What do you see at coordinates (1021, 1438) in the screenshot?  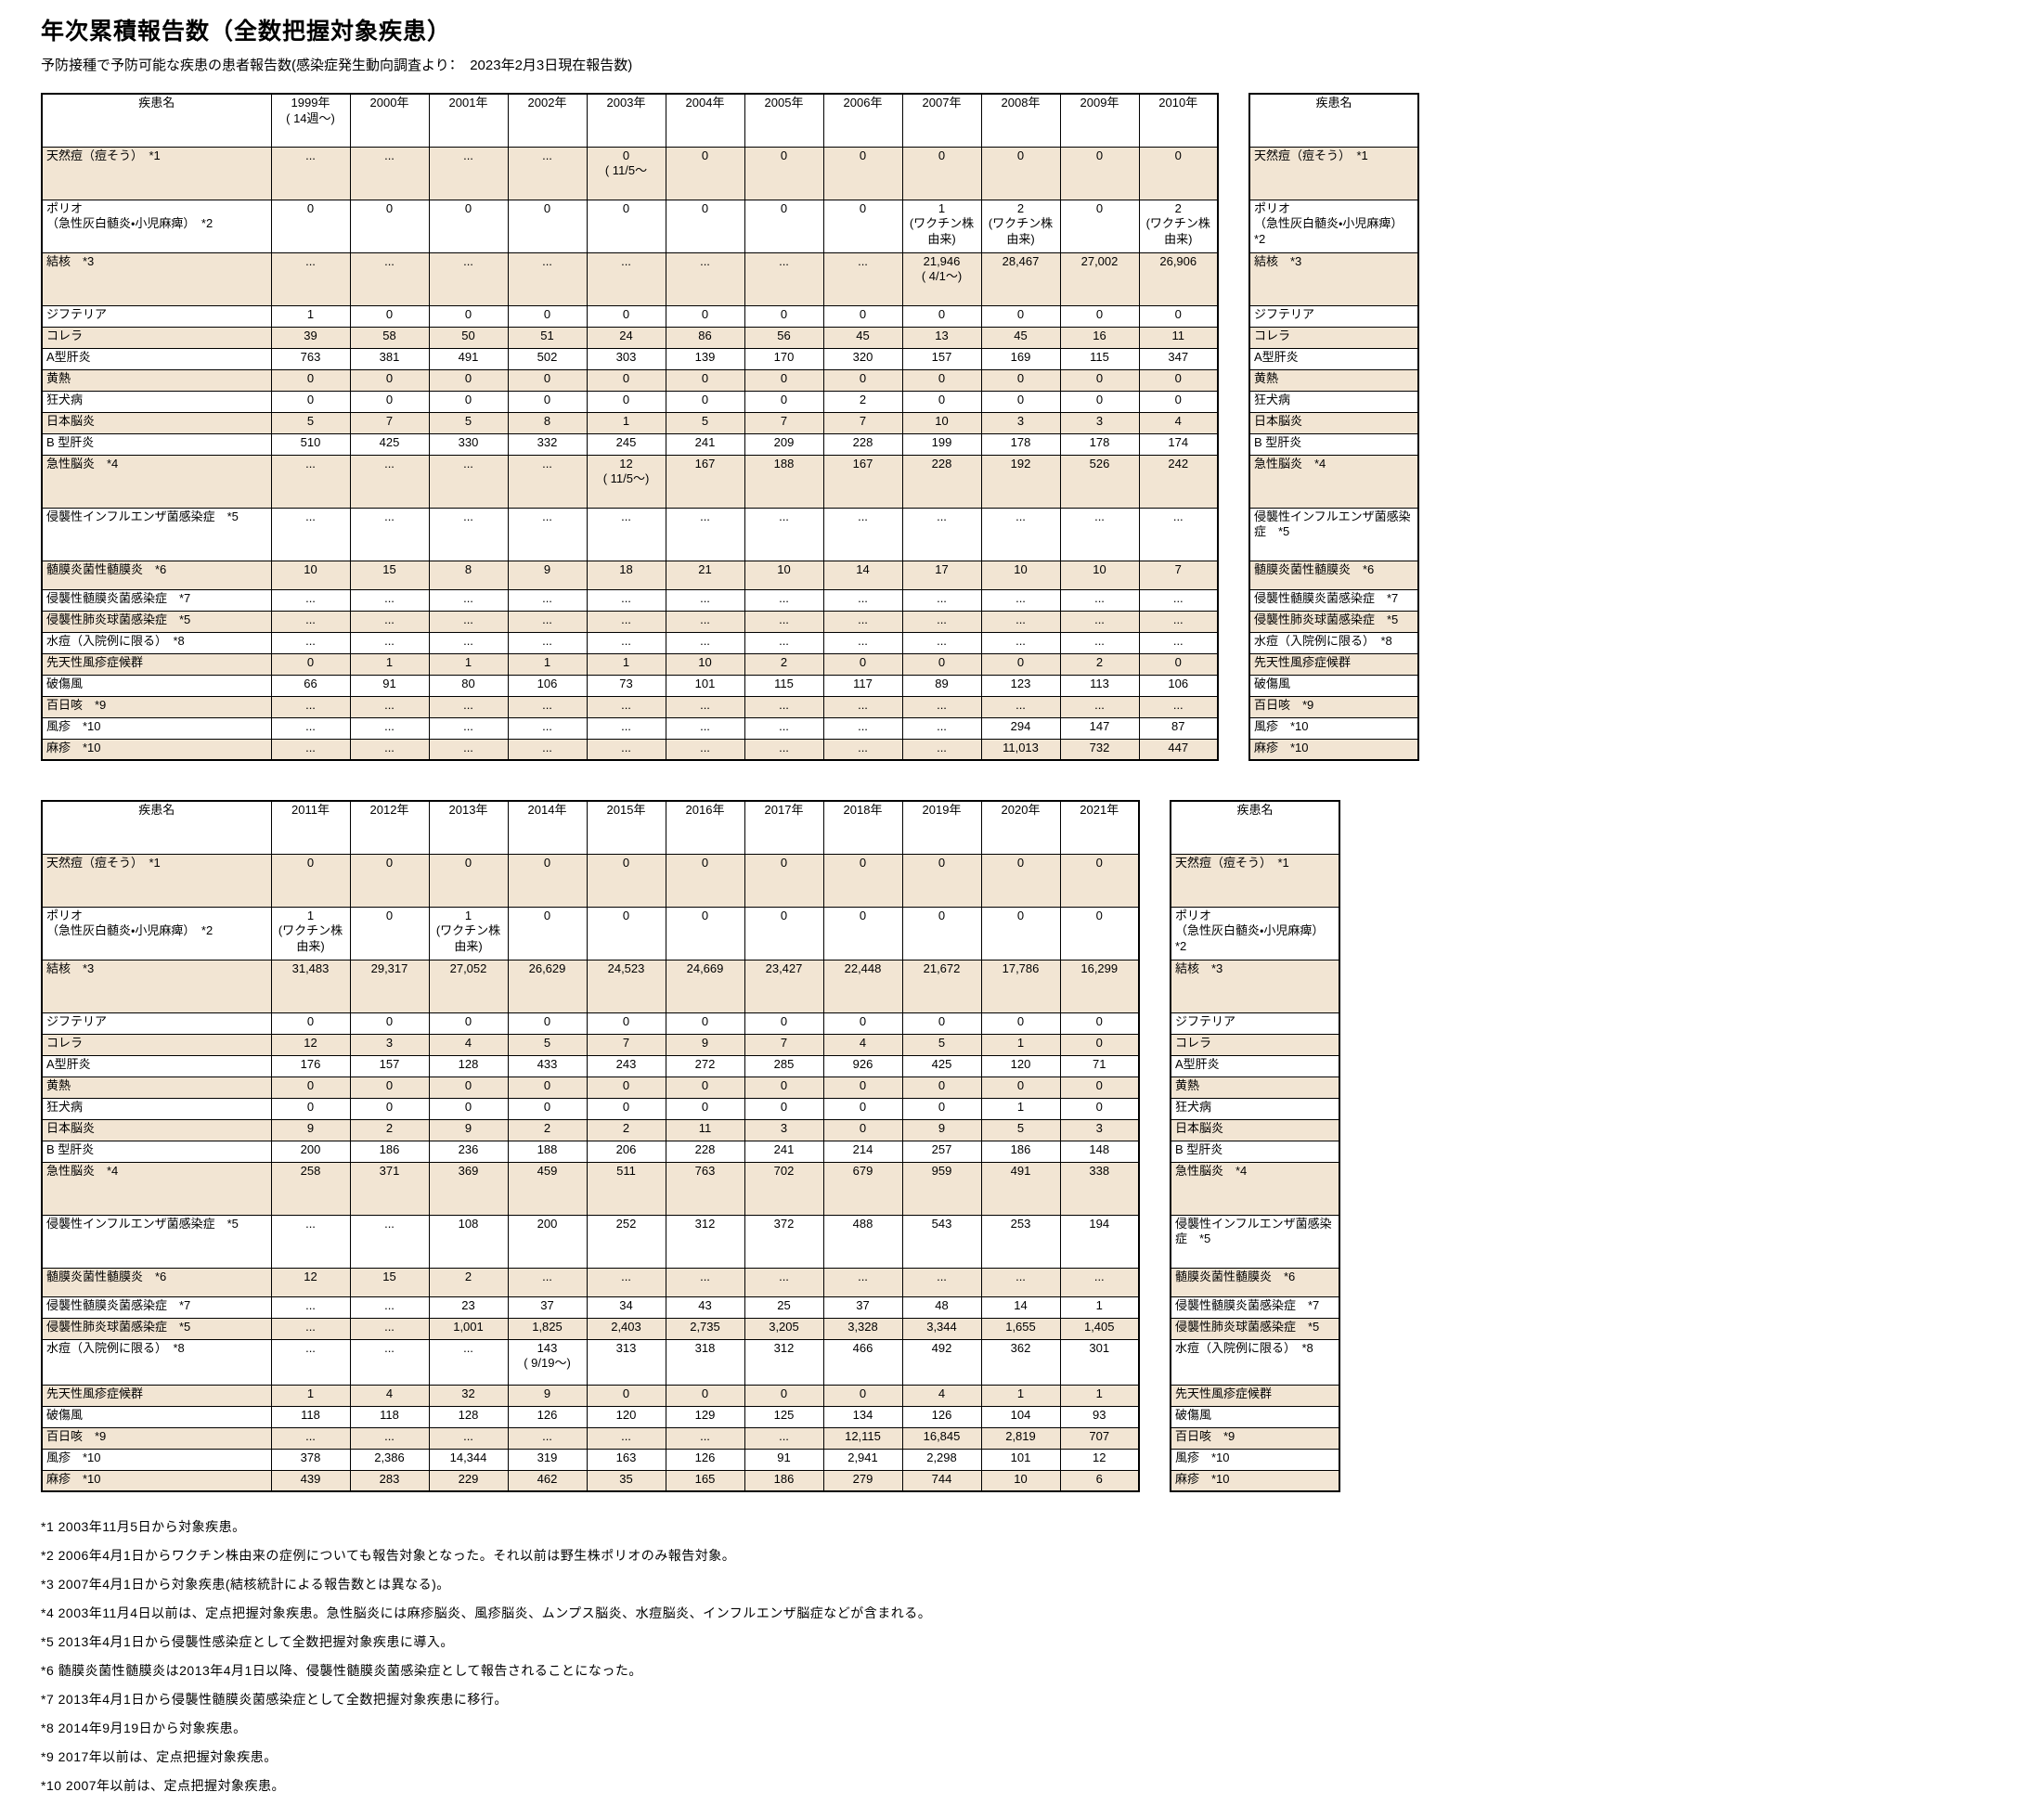 I see `value-cell: 2,819` at bounding box center [1021, 1438].